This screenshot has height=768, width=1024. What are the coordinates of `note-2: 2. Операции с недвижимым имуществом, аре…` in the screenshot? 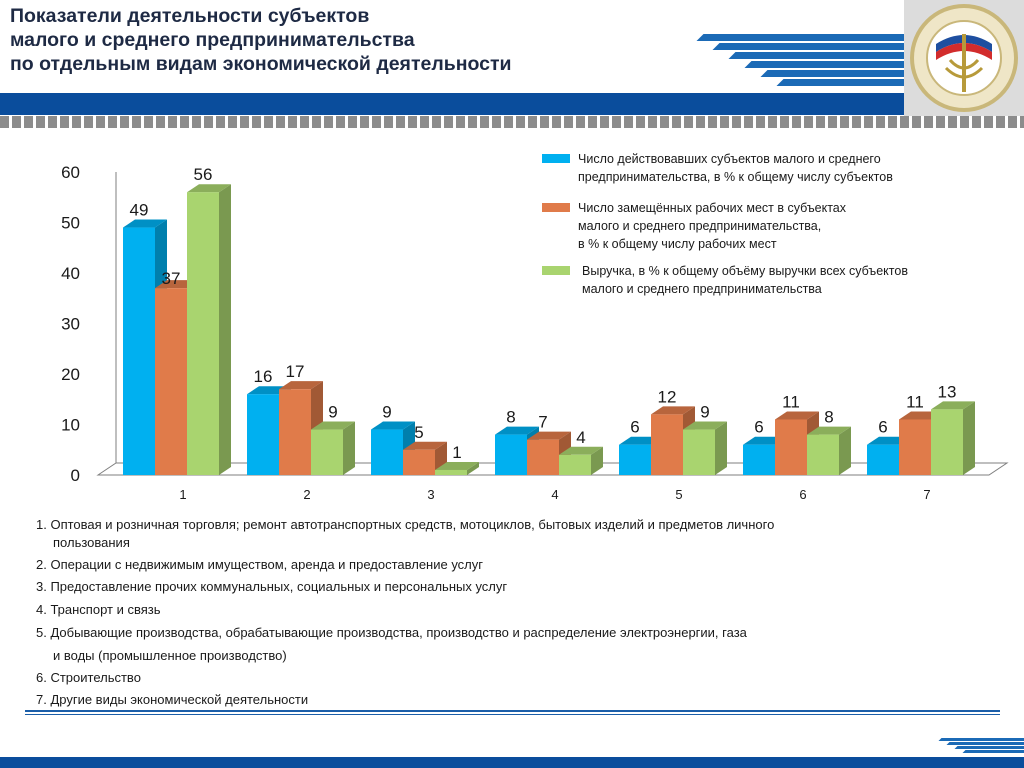 It's located at (260, 564).